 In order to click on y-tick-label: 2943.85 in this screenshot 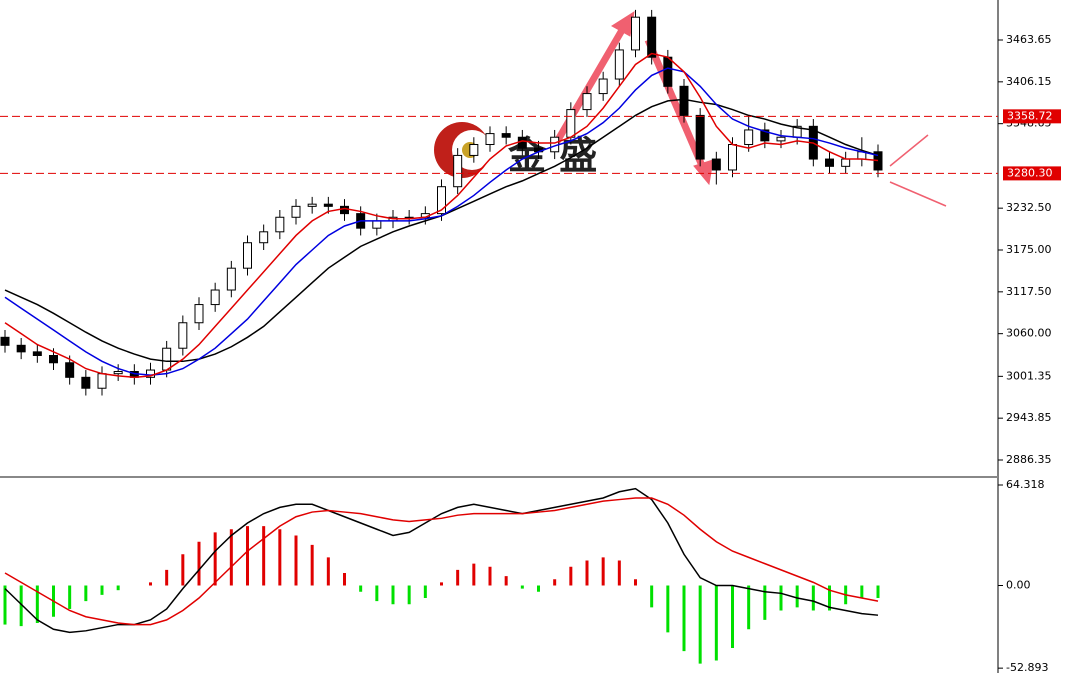, I will do `click(1029, 417)`.